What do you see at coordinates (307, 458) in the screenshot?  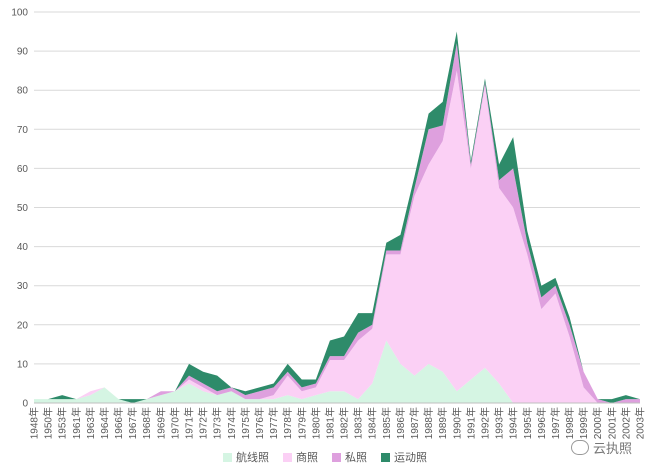 I see `legend-label: 商照` at bounding box center [307, 458].